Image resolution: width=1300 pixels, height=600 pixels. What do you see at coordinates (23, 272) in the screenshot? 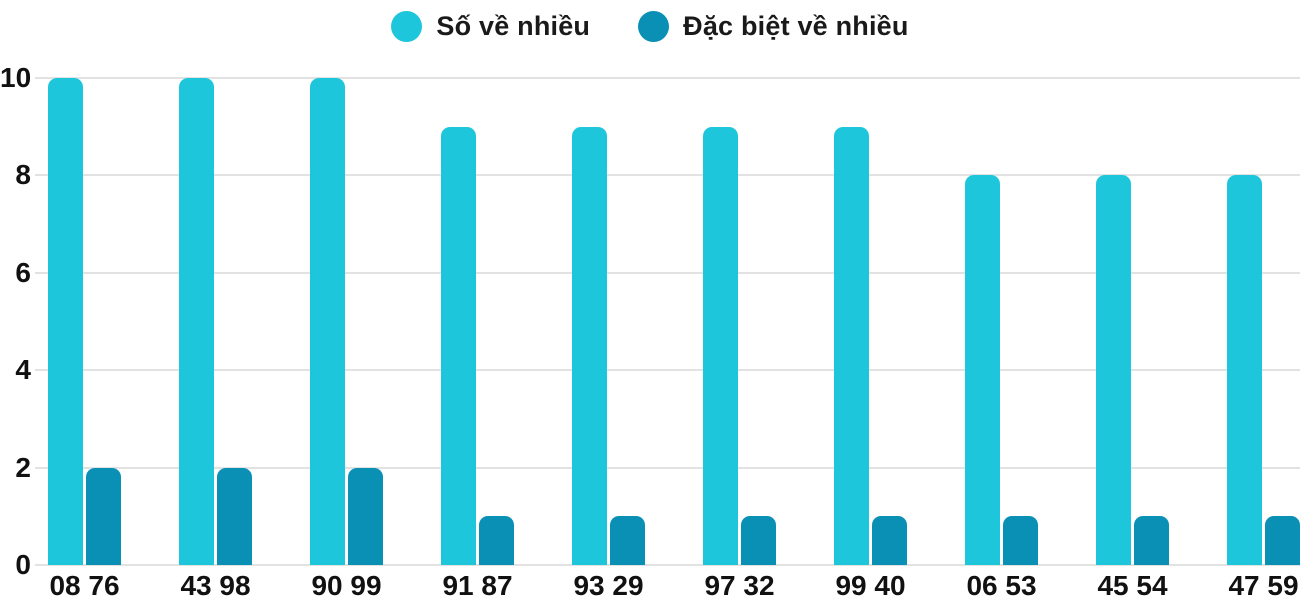
I see `y-axis-label: 6` at bounding box center [23, 272].